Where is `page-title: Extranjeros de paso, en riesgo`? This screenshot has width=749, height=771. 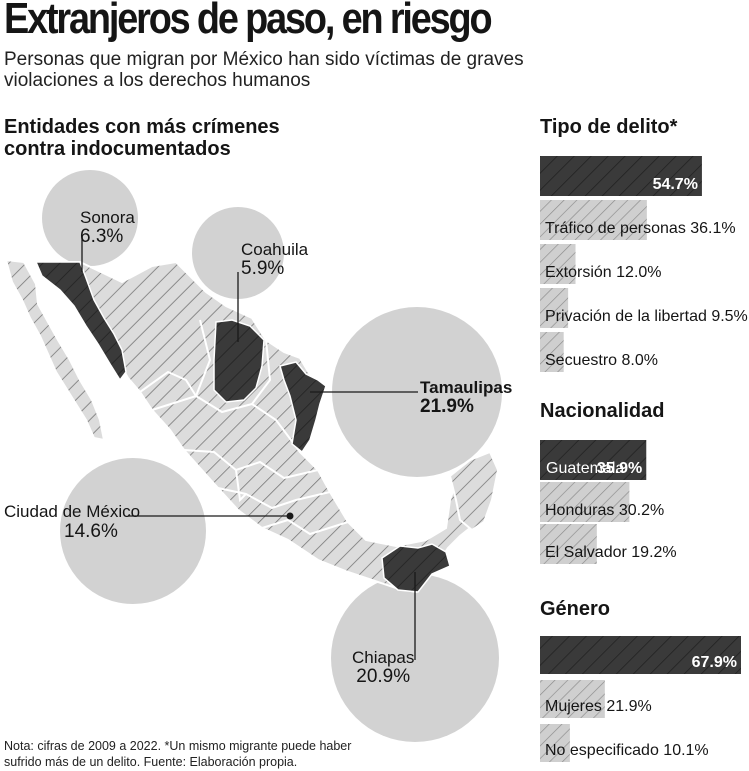
page-title: Extranjeros de paso, en riesgo is located at coordinates (248, 21).